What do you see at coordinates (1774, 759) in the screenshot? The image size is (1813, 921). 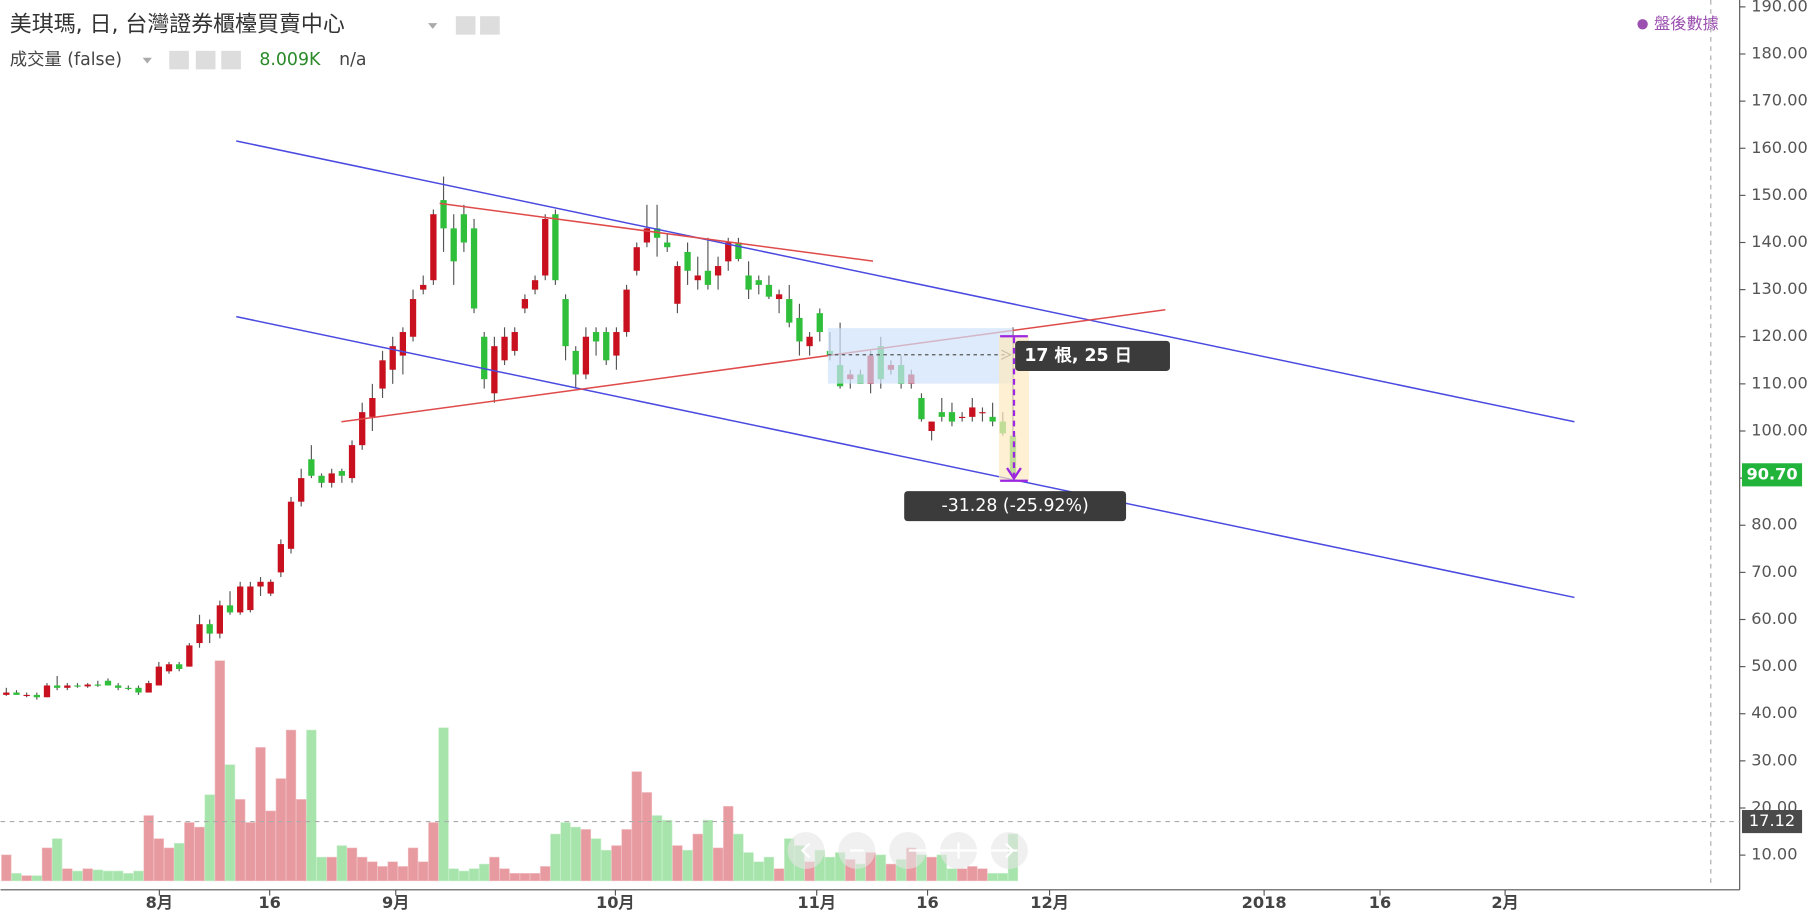 I see `y-tick-label: 30.00` at bounding box center [1774, 759].